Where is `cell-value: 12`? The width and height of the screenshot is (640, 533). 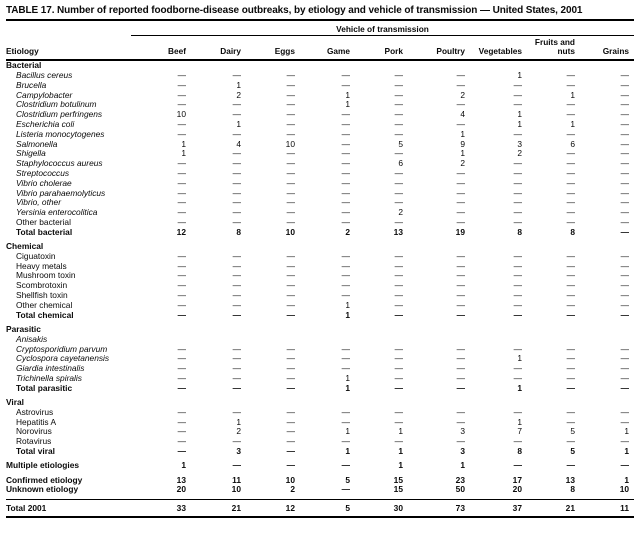 cell-value: 12 is located at coordinates (181, 232).